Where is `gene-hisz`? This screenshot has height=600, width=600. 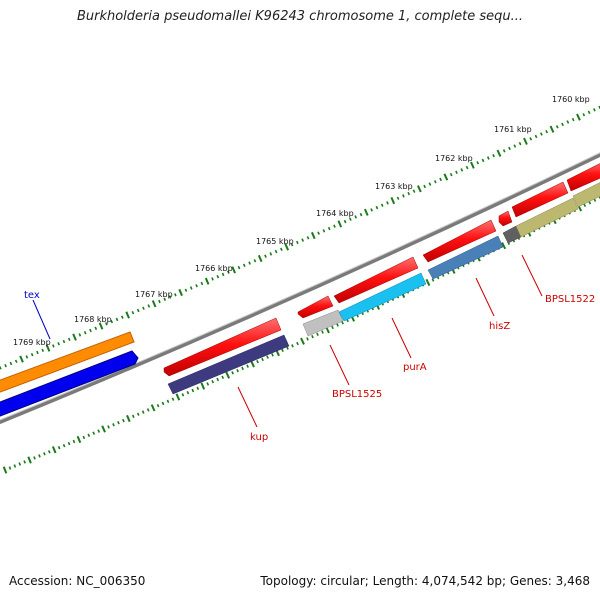
gene-hisz is located at coordinates (465, 257).